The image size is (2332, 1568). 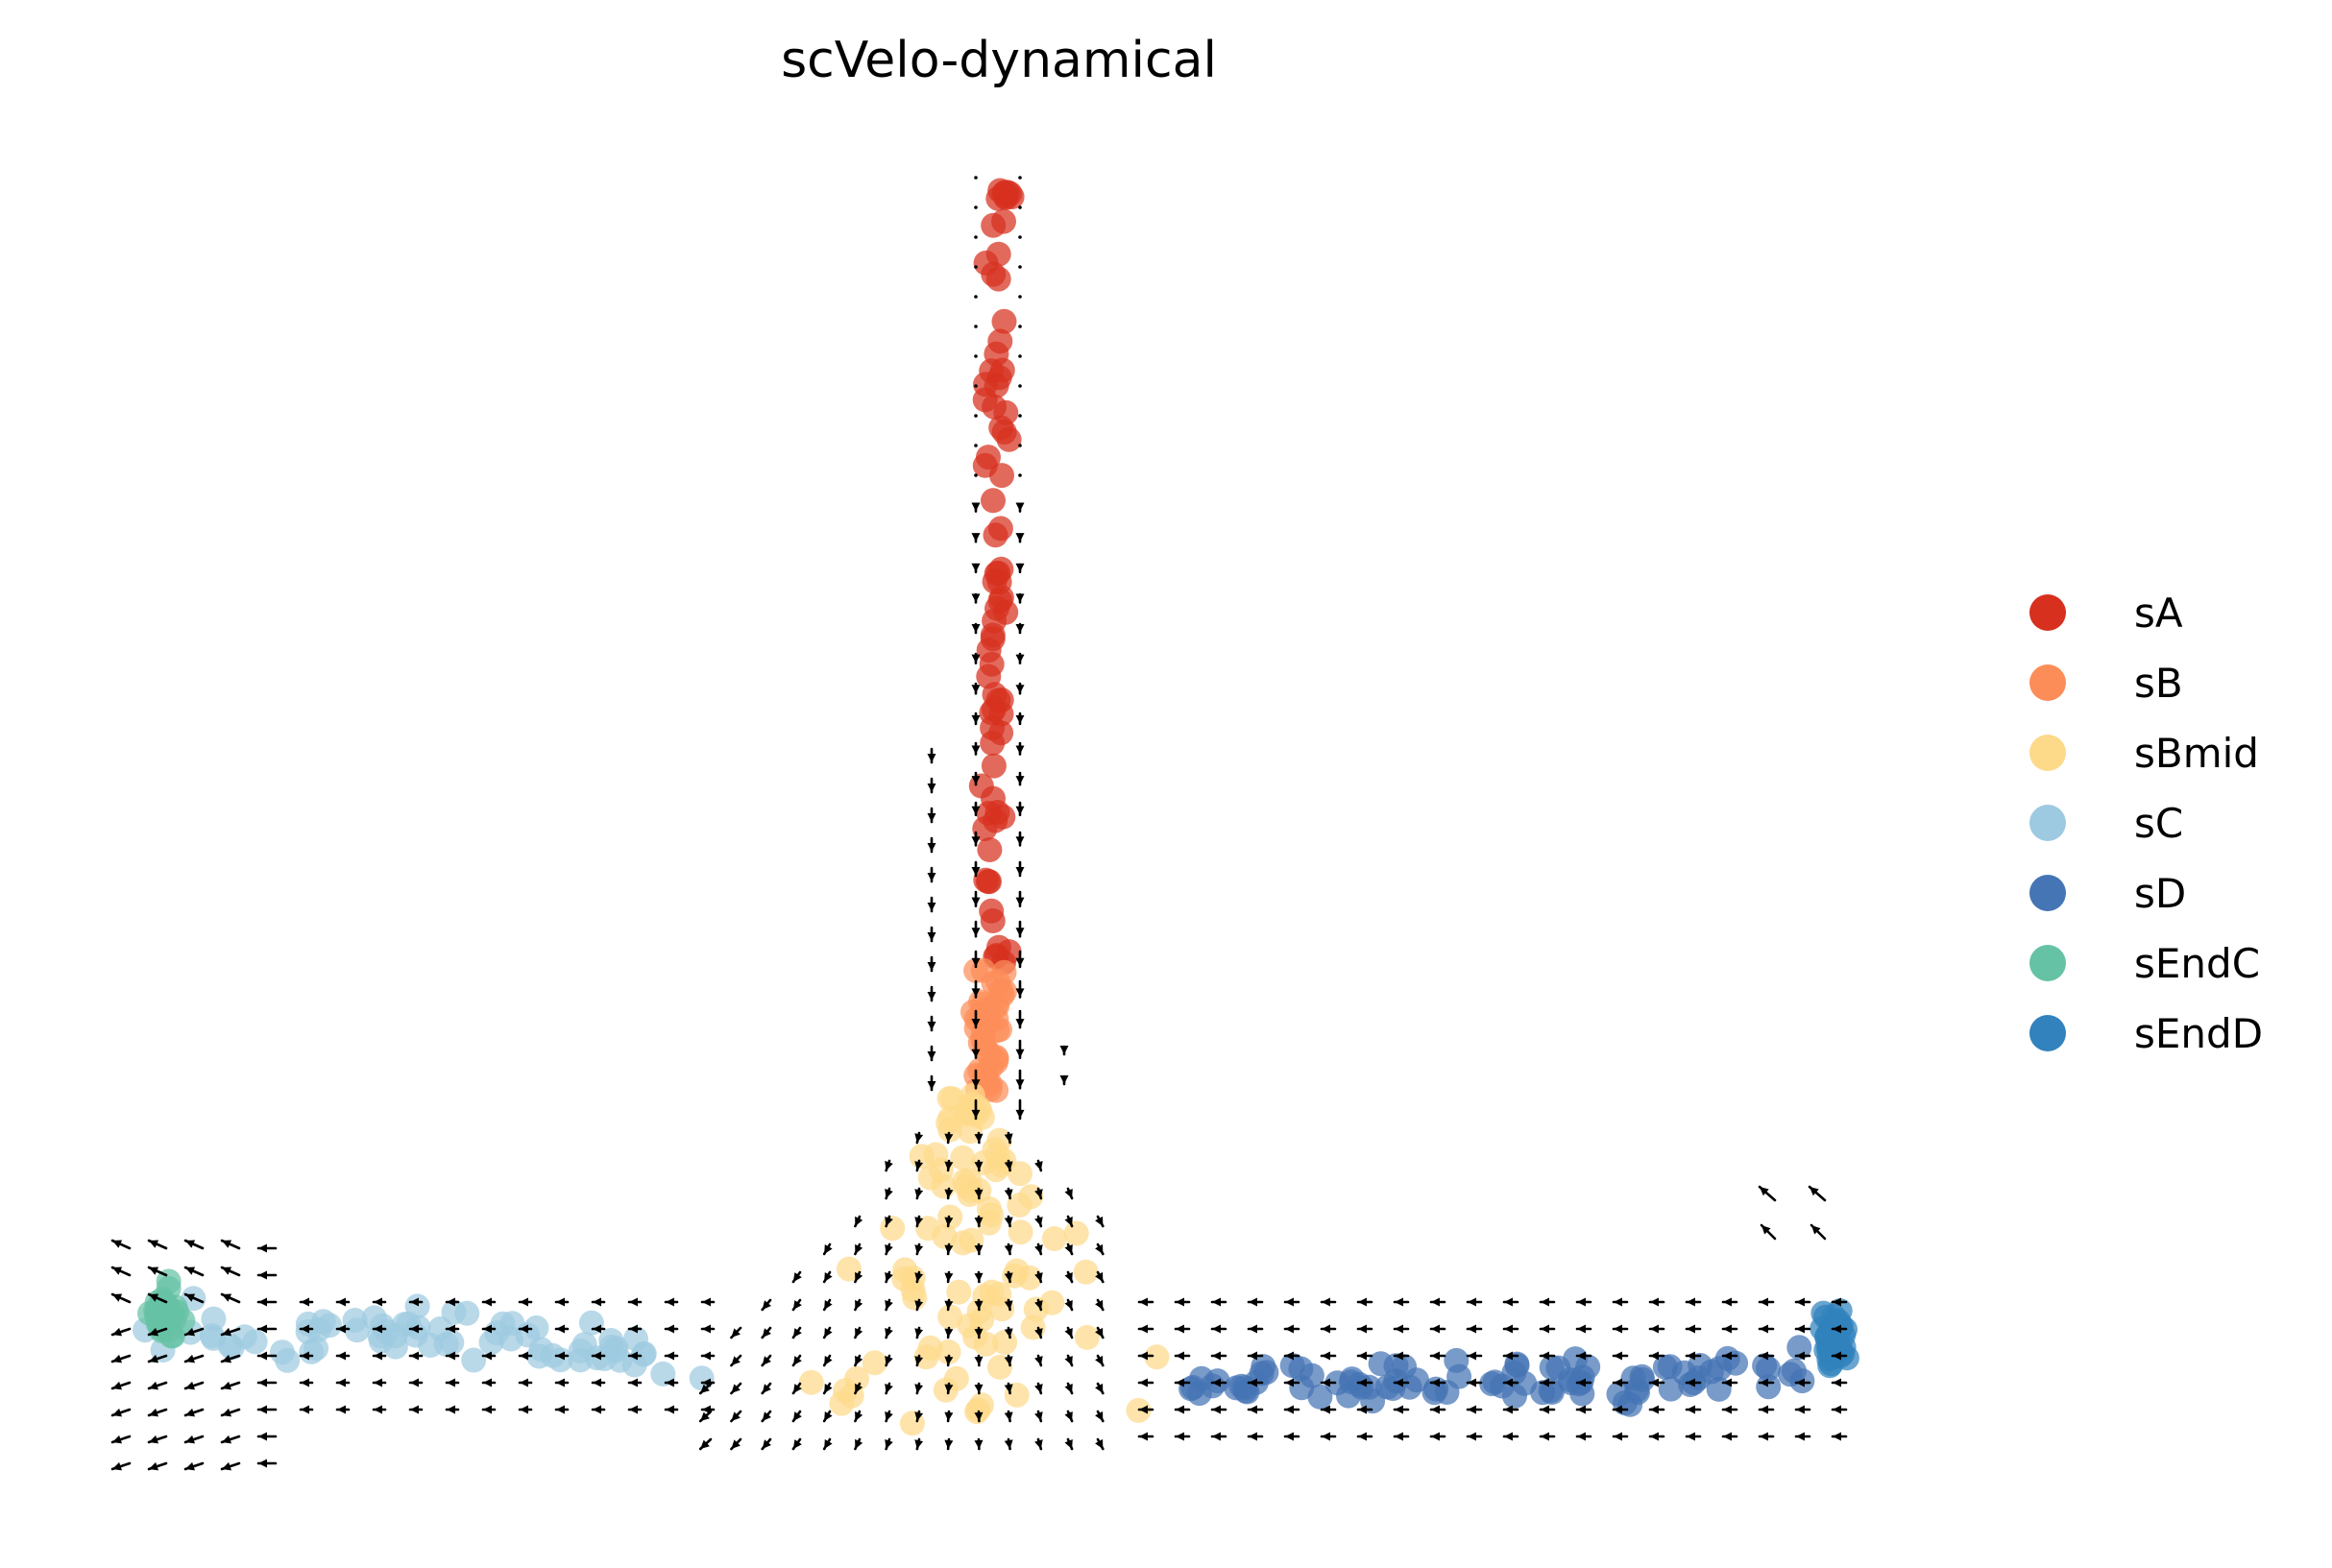 I want to click on legend-item-sA: sA, so click(x=2106, y=613).